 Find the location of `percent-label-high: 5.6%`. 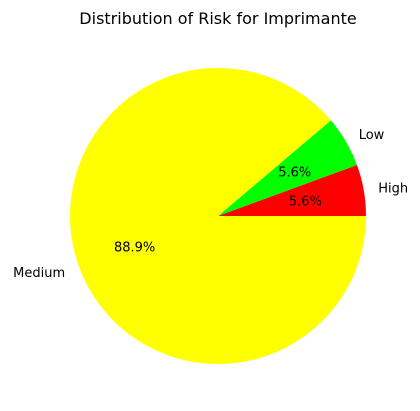

percent-label-high: 5.6% is located at coordinates (305, 201).